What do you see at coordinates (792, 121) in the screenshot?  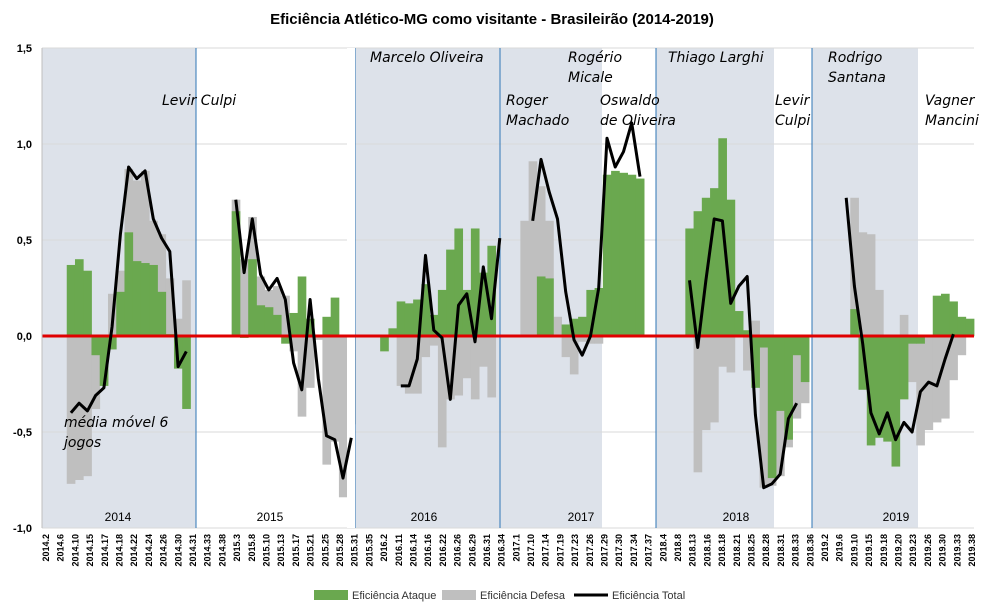 I see `coach-label-line: Culpi` at bounding box center [792, 121].